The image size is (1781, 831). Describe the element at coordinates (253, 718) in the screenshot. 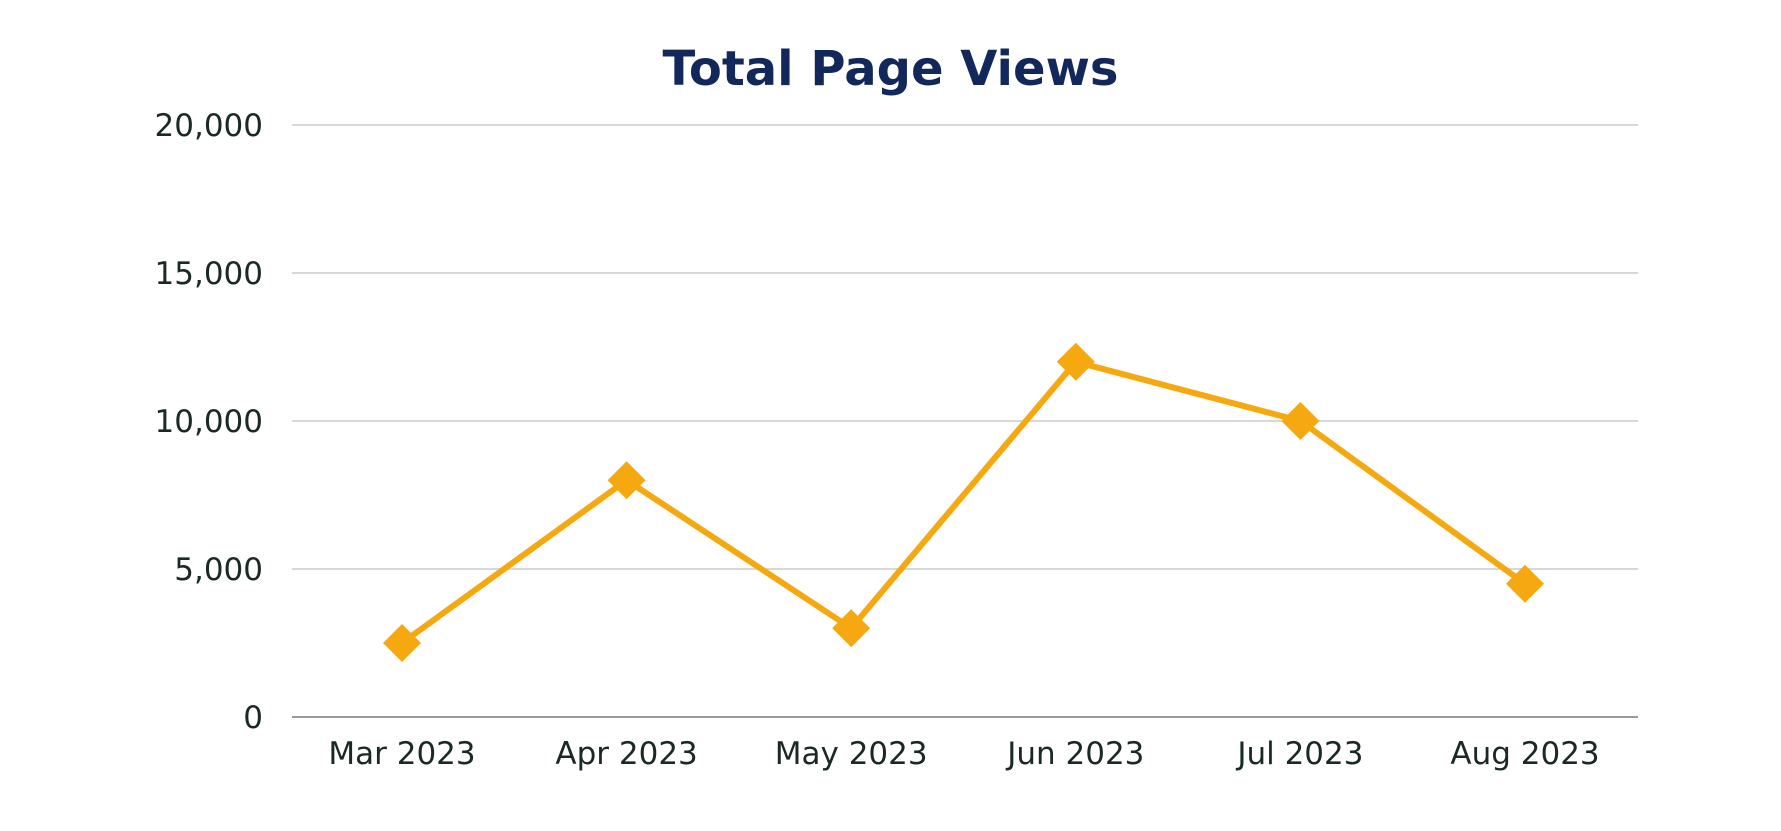

I see `y-tick-label: 0` at that location.